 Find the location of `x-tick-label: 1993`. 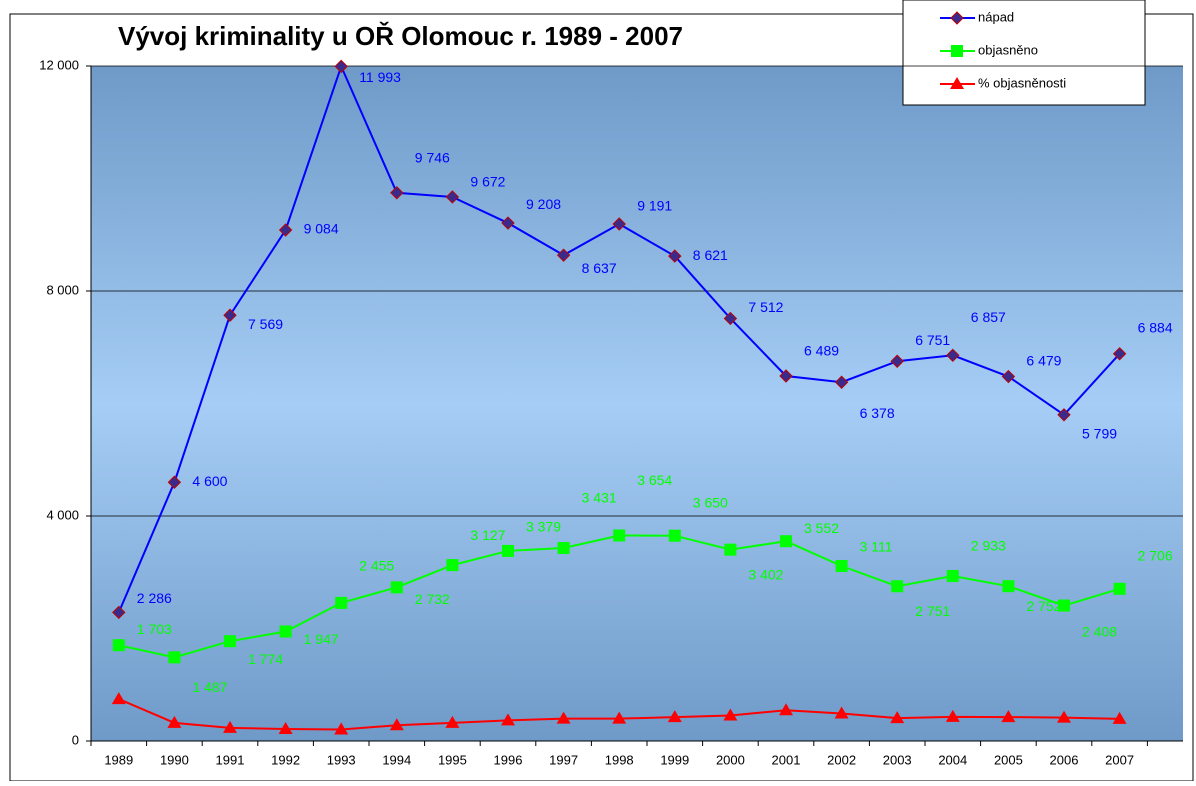

x-tick-label: 1993 is located at coordinates (341, 759).